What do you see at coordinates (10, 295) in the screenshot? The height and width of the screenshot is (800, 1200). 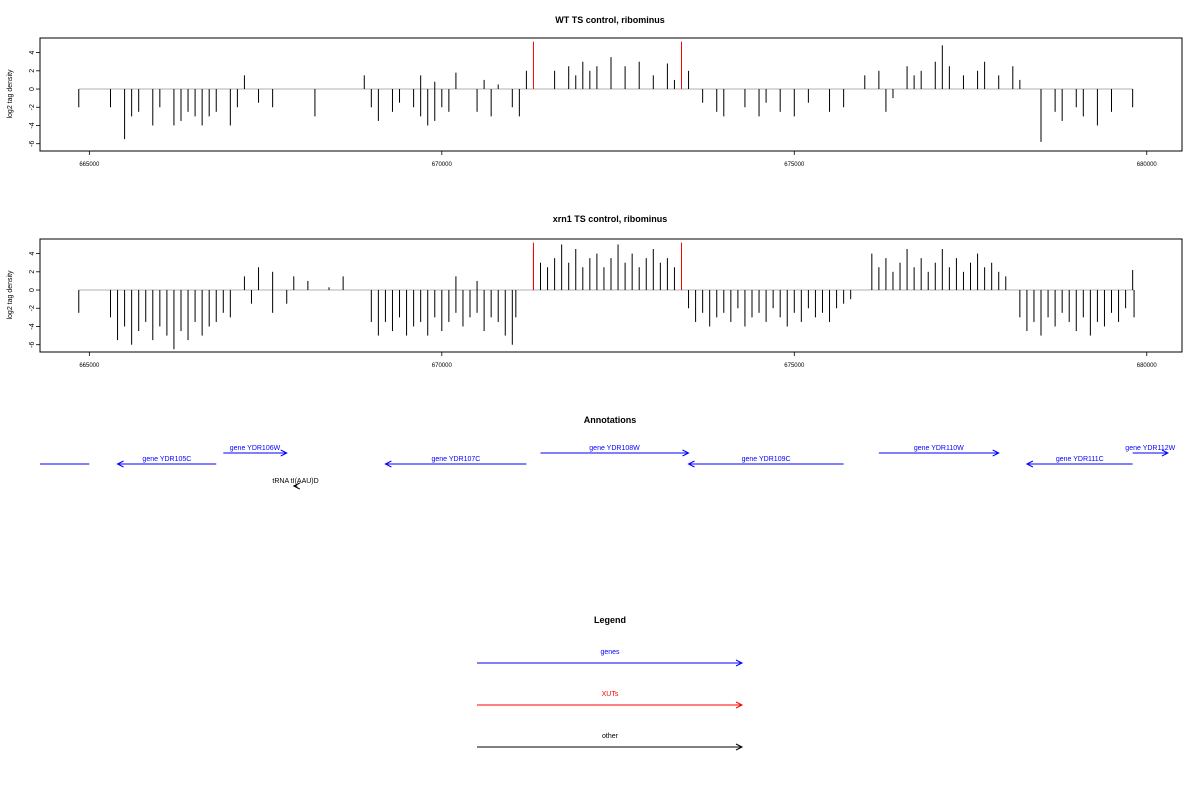 I see `xrn1-y-axis-label: log2 tag density` at bounding box center [10, 295].